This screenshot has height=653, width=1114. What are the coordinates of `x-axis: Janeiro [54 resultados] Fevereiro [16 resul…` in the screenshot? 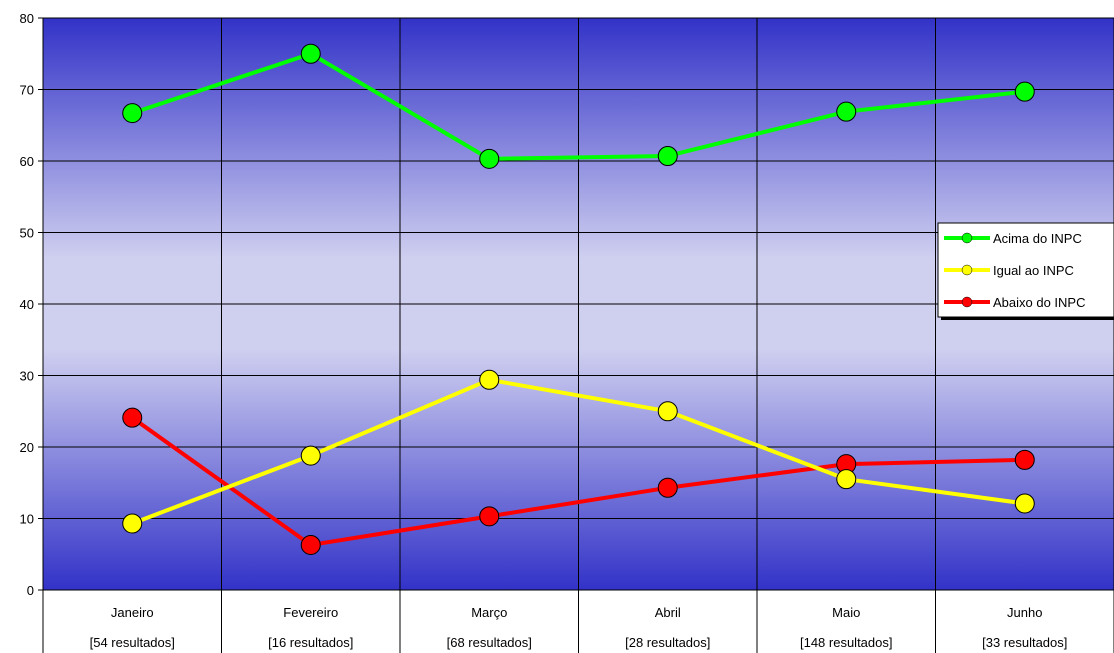 It's located at (578, 619).